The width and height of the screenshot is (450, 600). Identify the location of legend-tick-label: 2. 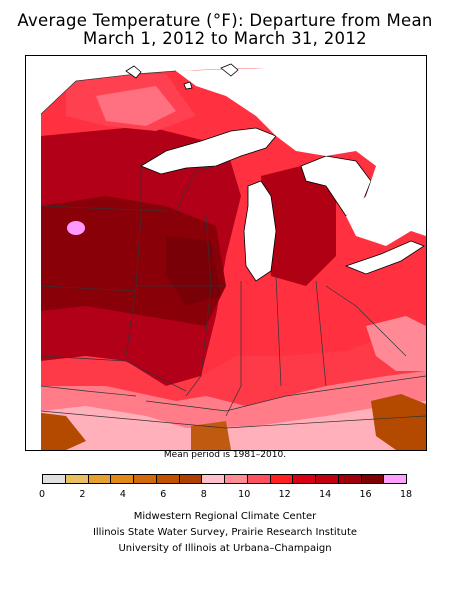
(82, 494).